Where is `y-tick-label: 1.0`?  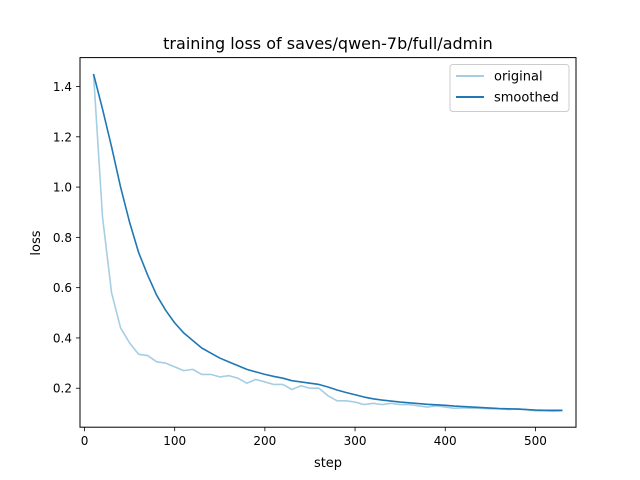 y-tick-label: 1.0 is located at coordinates (62, 188).